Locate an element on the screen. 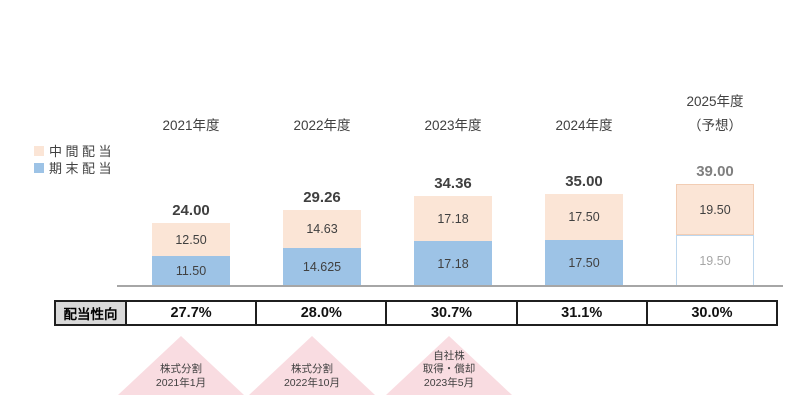 This screenshot has width=800, height=404. bar-2025-forecast: 39.00 19.50 19.50 is located at coordinates (715, 224).